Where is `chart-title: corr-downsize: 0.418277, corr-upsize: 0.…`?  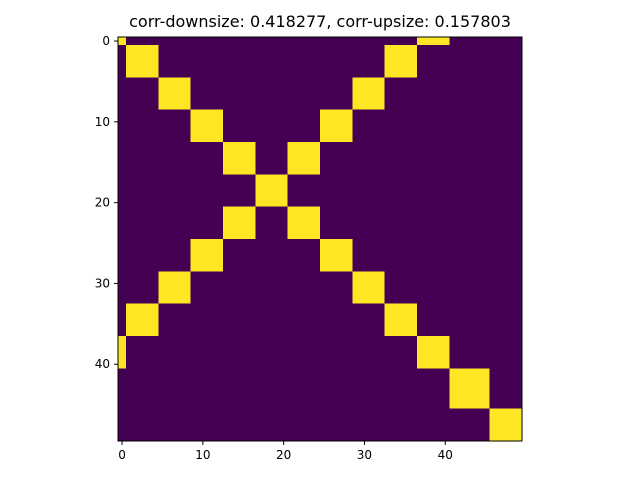 chart-title: corr-downsize: 0.418277, corr-upsize: 0.… is located at coordinates (320, 21).